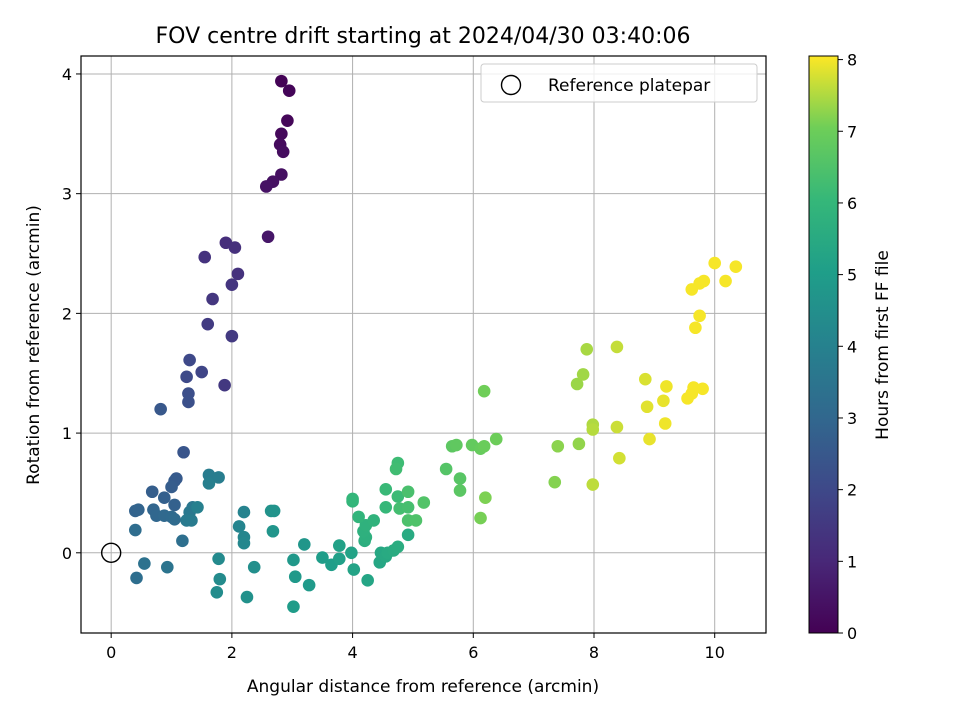  Describe the element at coordinates (67, 74) in the screenshot. I see `y-tick-label: 4` at that location.